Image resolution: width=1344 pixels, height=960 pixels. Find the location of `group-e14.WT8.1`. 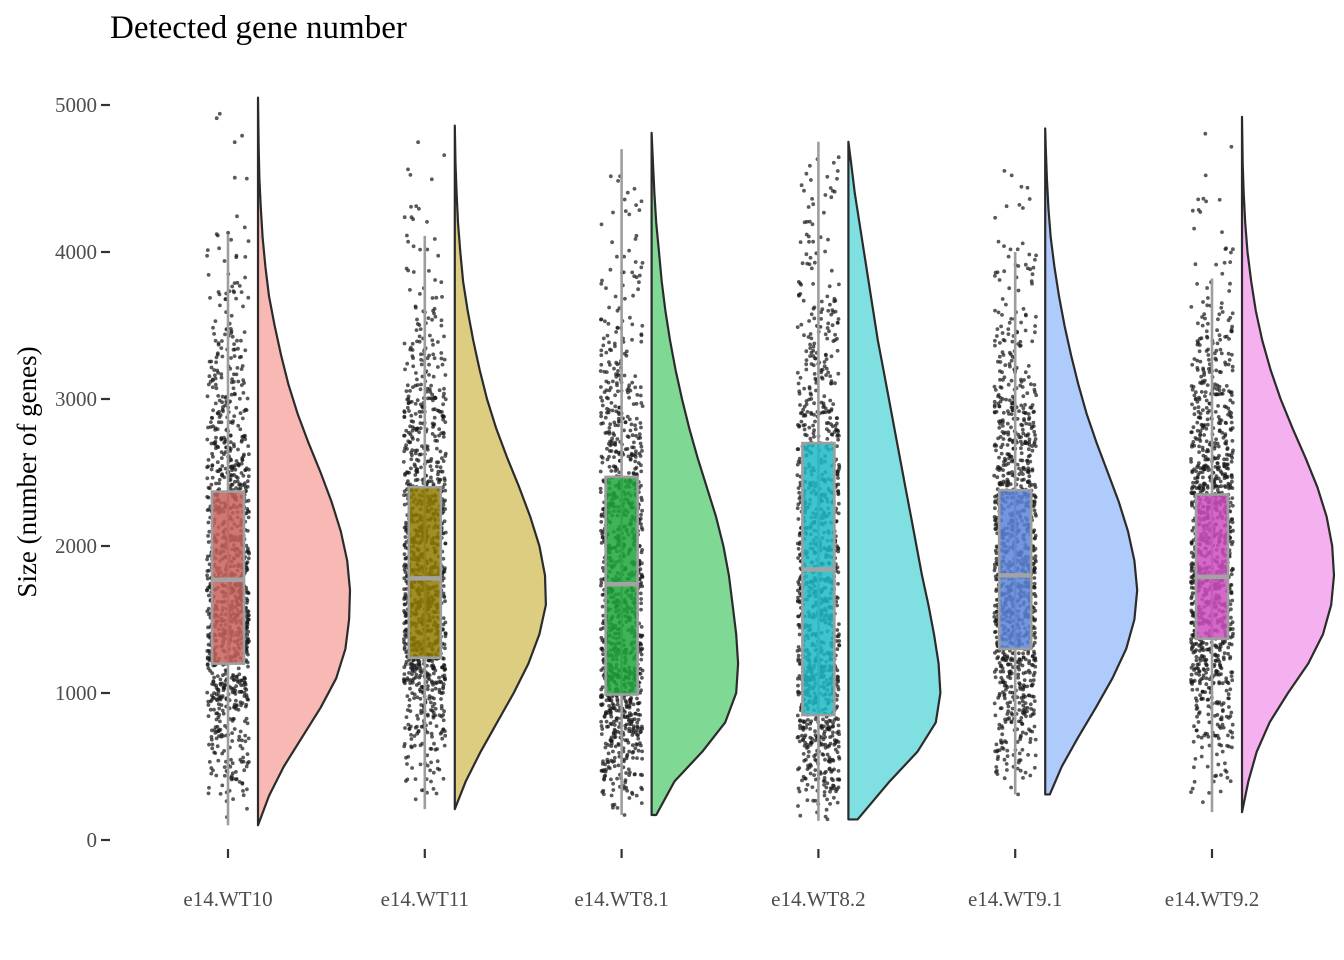

group-e14.WT8.1 is located at coordinates (669, 474).